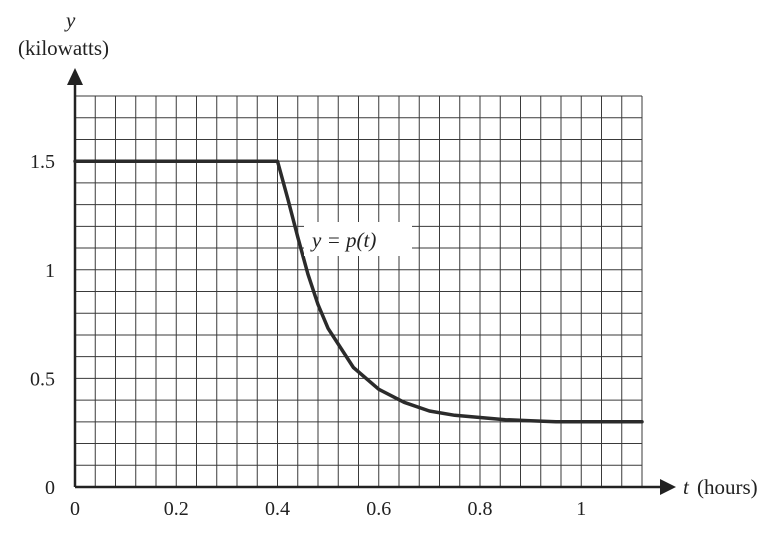  What do you see at coordinates (378, 509) in the screenshot?
I see `x-tick-label: 0.6` at bounding box center [378, 509].